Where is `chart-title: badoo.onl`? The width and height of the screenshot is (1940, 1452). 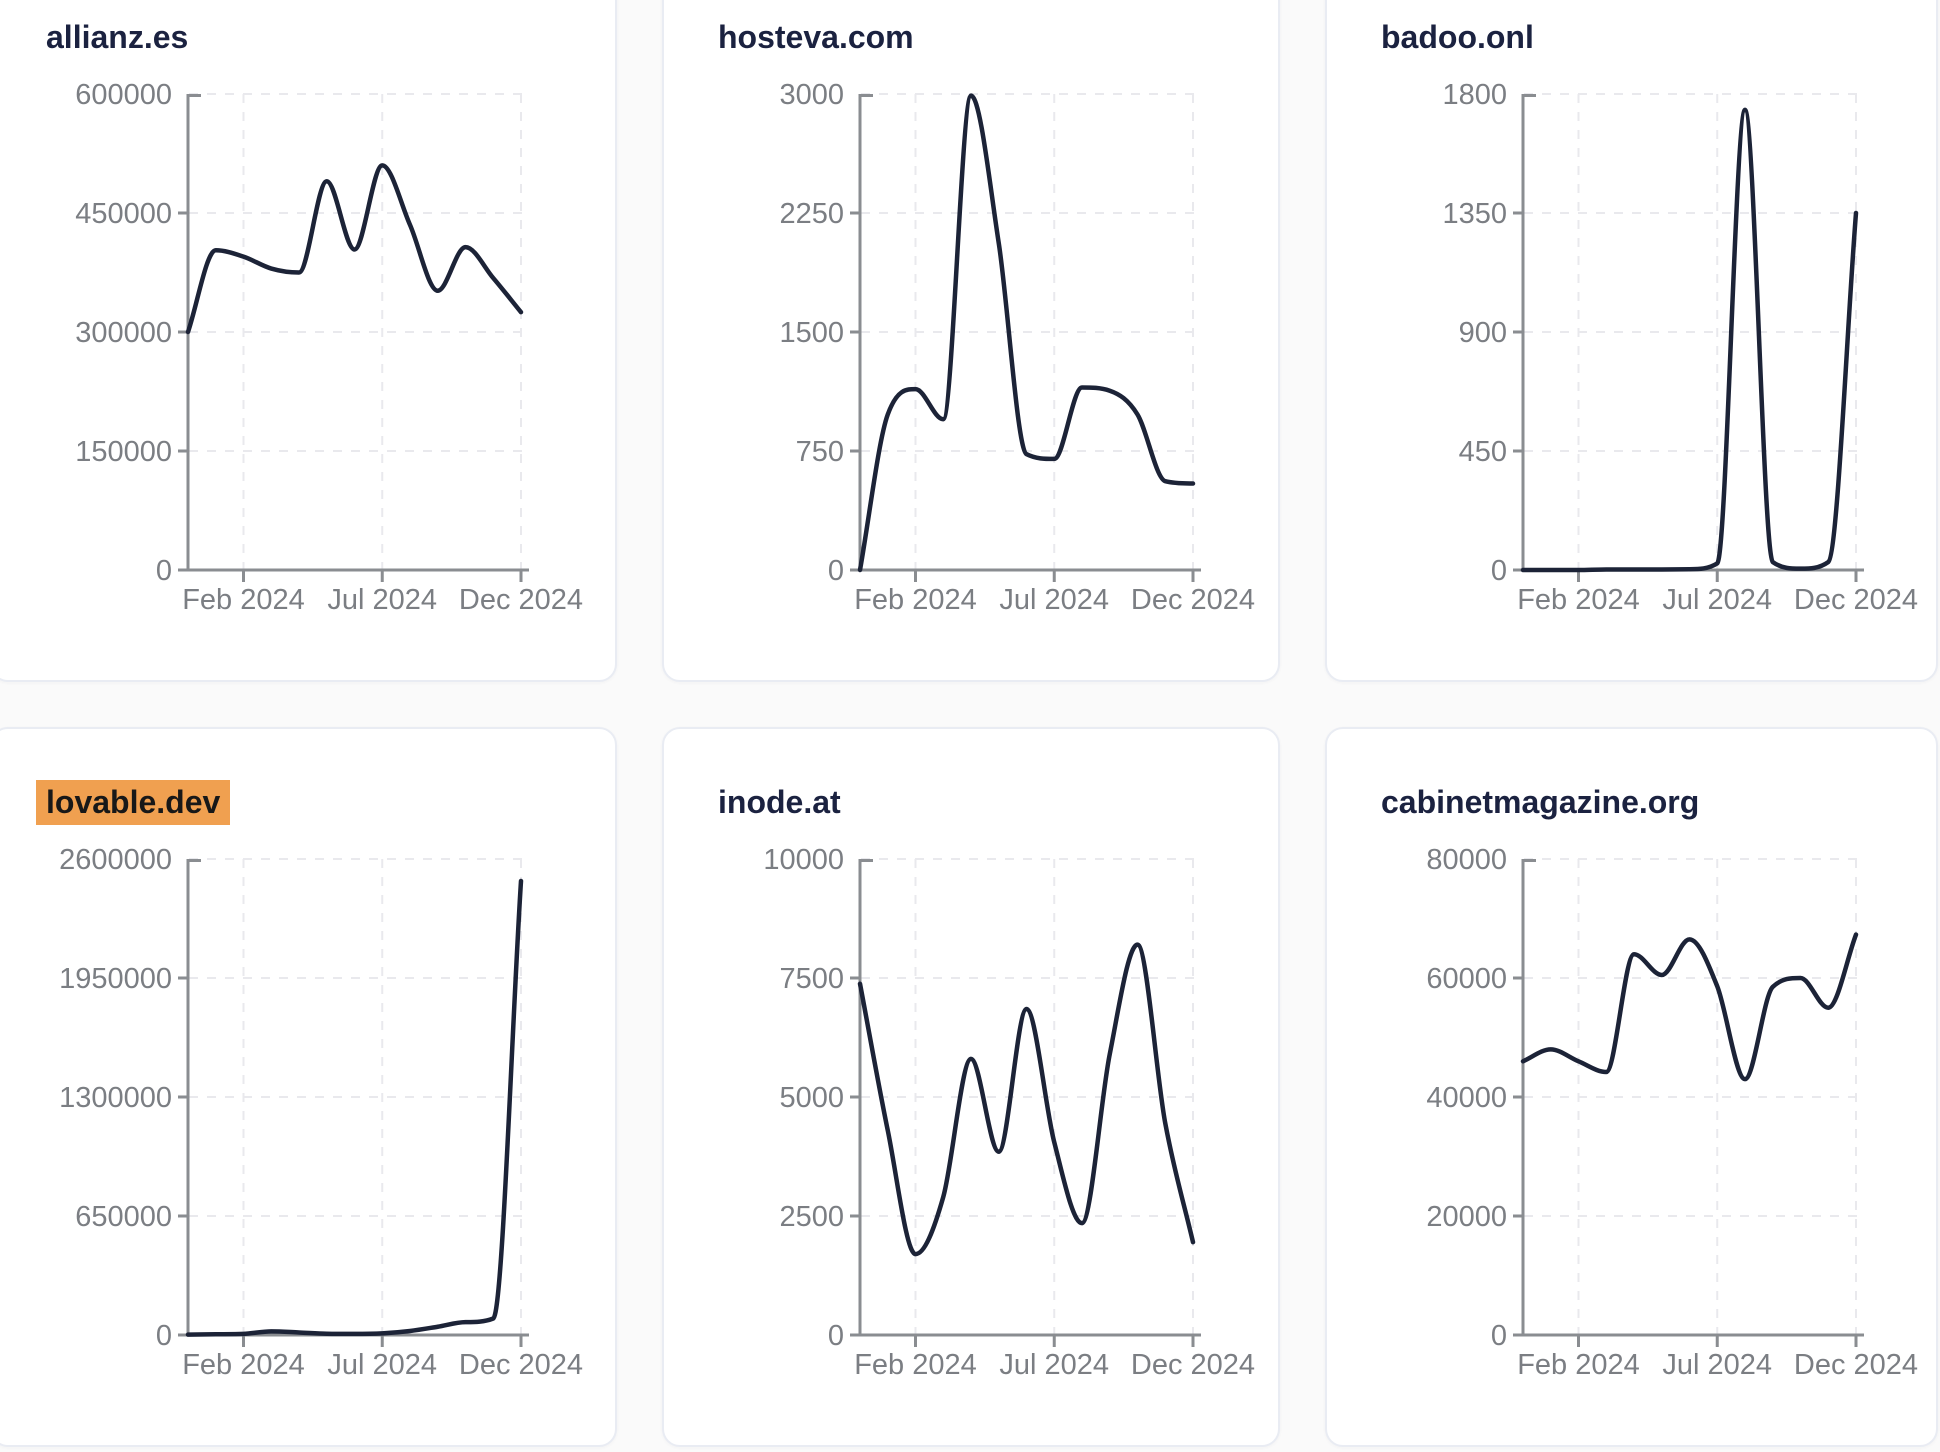
chart-title: badoo.onl is located at coordinates (1457, 37).